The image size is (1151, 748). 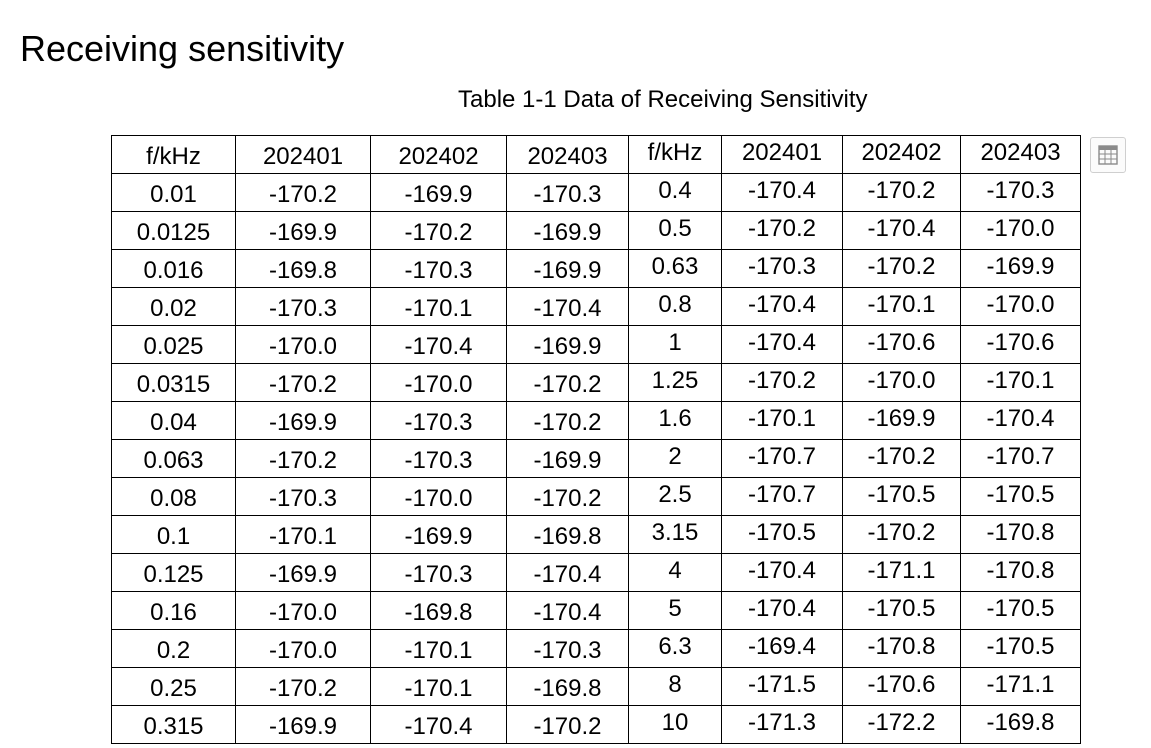 I want to click on table-cell: 0.063, so click(x=173, y=458).